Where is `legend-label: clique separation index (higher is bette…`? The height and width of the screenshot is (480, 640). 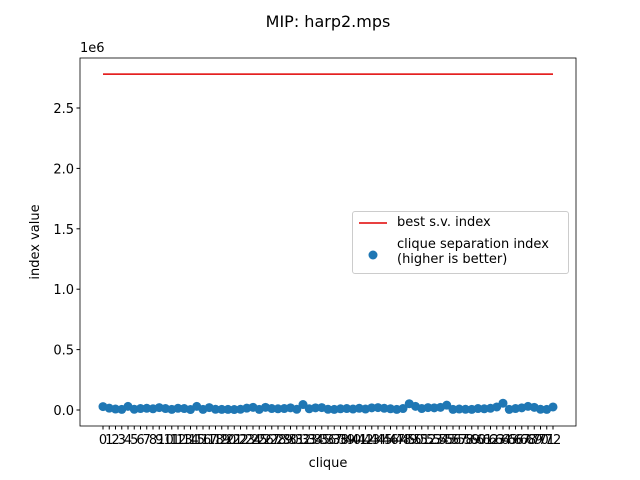 legend-label: clique separation index (higher is bette… is located at coordinates (473, 252).